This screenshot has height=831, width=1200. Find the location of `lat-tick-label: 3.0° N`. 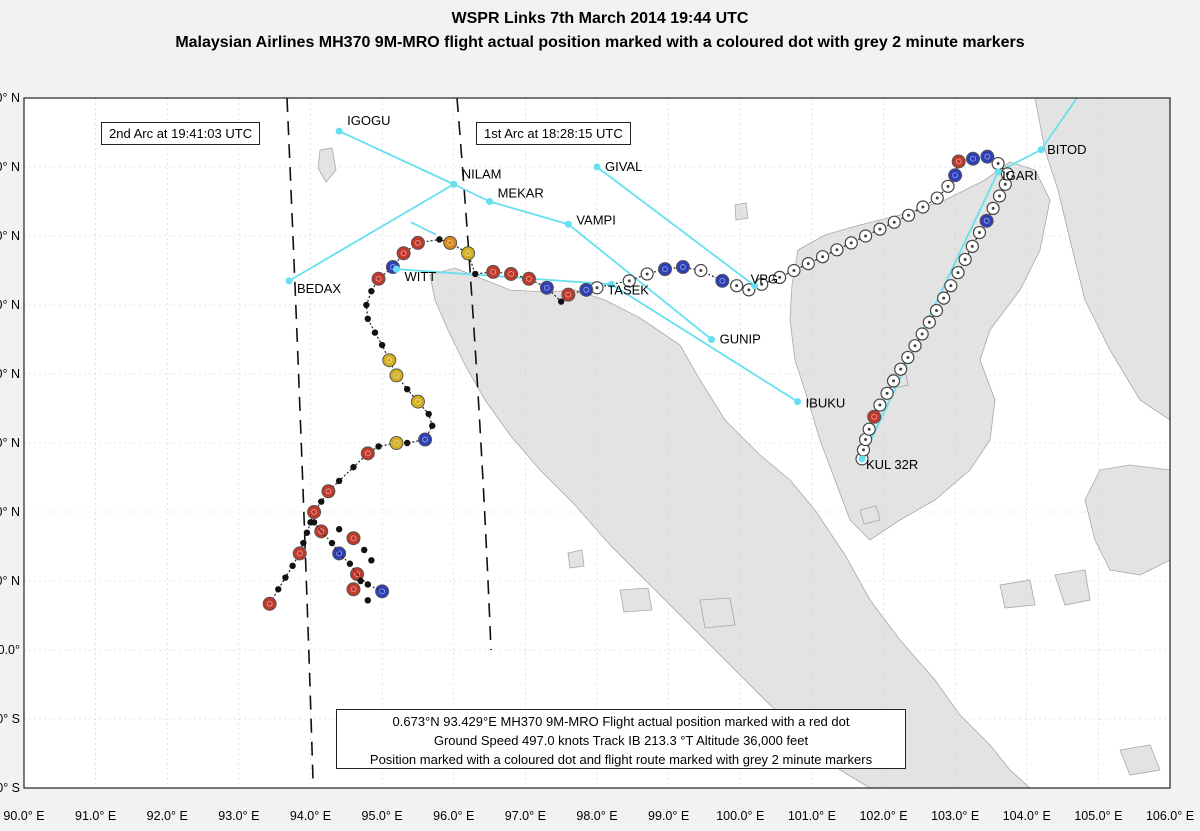

lat-tick-label: 3.0° N is located at coordinates (10, 443).